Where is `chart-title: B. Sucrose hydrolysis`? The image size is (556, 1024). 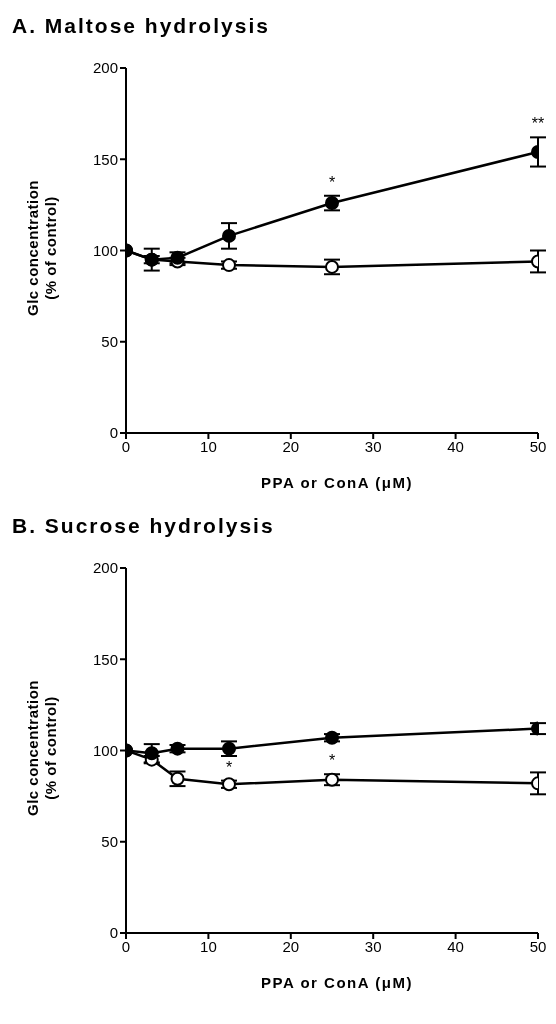 chart-title: B. Sucrose hydrolysis is located at coordinates (143, 526).